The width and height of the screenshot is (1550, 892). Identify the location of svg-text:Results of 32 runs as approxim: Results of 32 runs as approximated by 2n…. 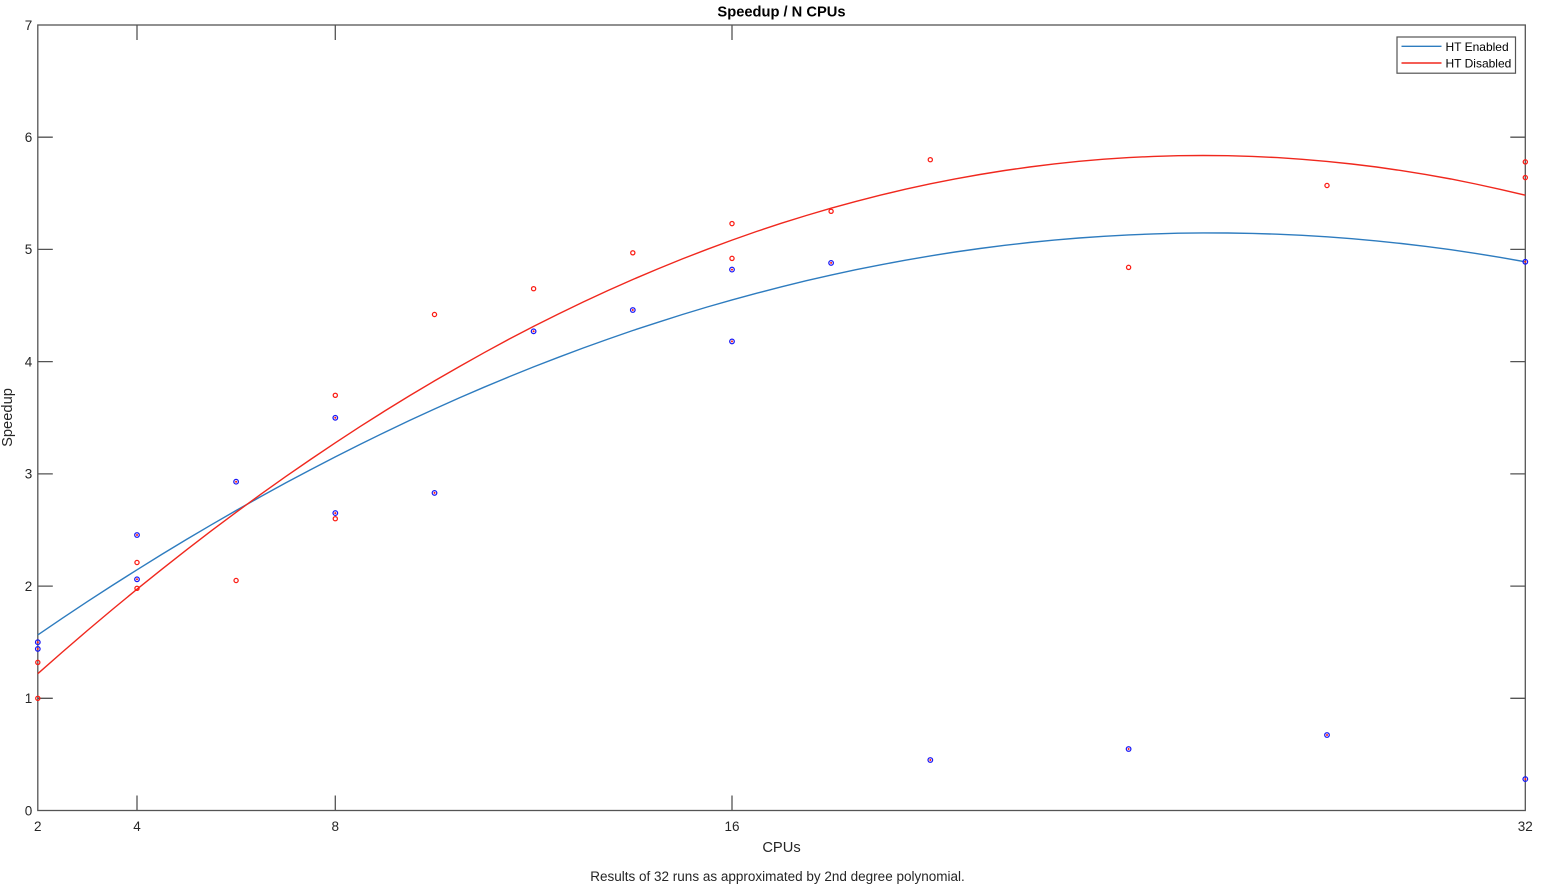
(777, 876).